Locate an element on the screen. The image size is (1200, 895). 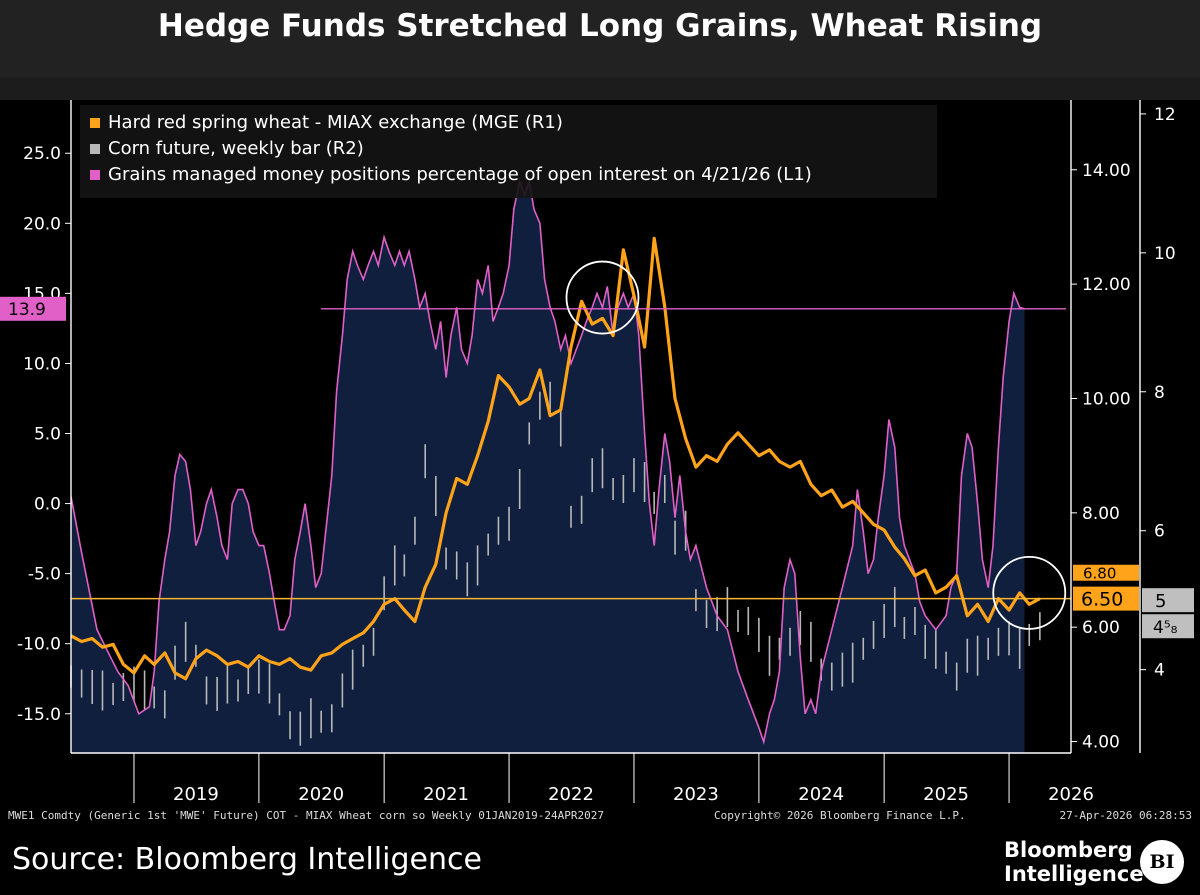
corn-value-tag is located at coordinates (1168, 626).